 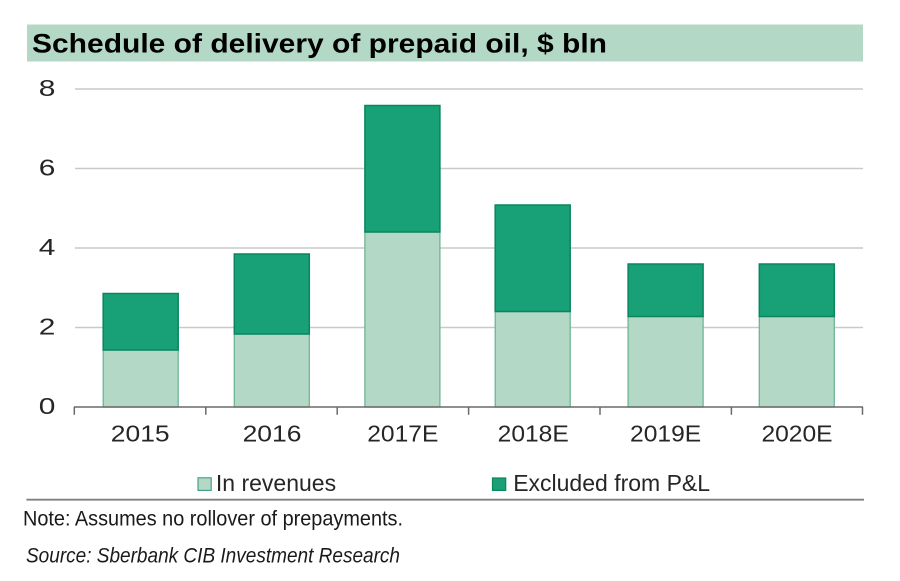 What do you see at coordinates (47, 247) in the screenshot?
I see `svg-text: 4` at bounding box center [47, 247].